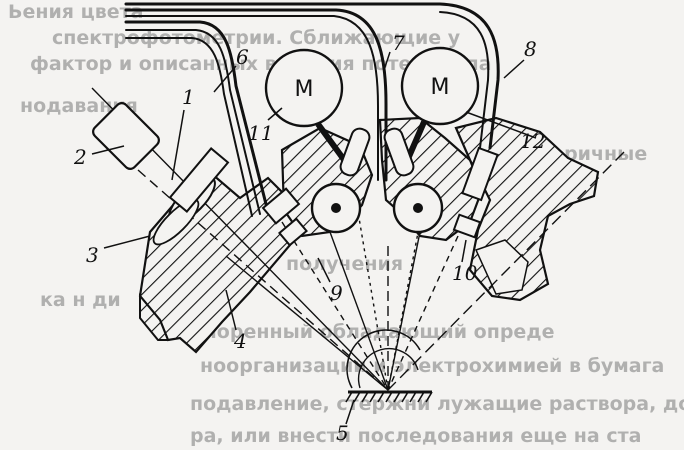  What do you see at coordinates (154, 317) in the screenshot?
I see `left-housing-foot` at bounding box center [154, 317].